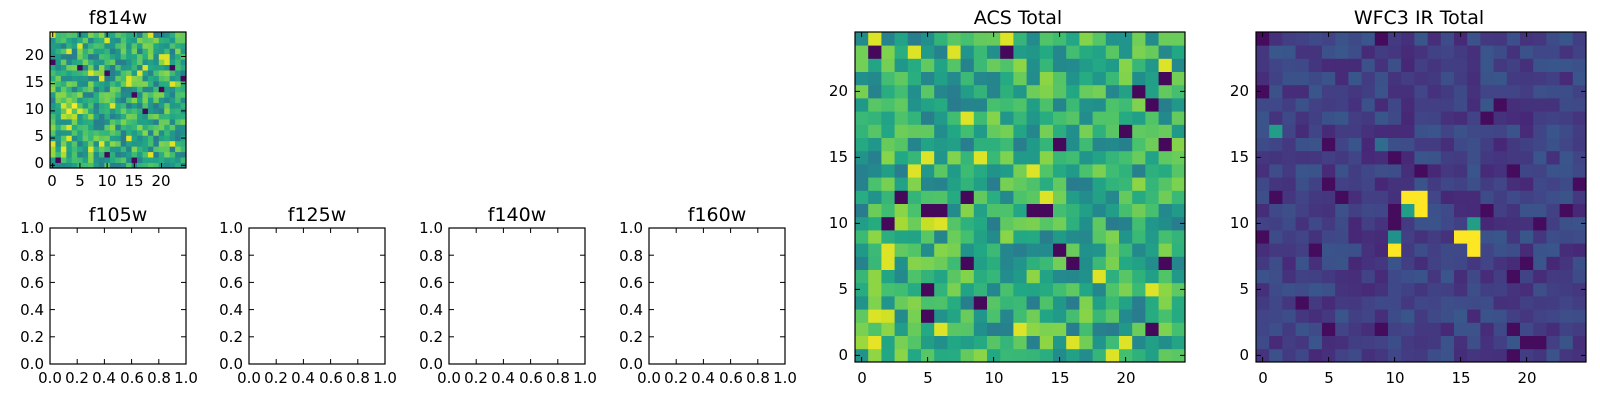  I want to click on x-tick-label: 0, so click(52, 181).